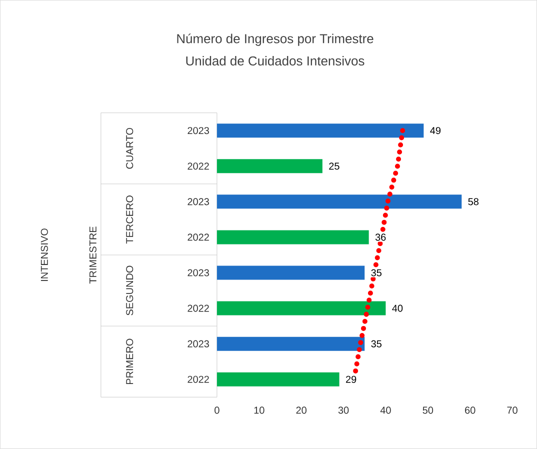 Image resolution: width=537 pixels, height=449 pixels. Describe the element at coordinates (334, 166) in the screenshot. I see `data-label: 25` at that location.